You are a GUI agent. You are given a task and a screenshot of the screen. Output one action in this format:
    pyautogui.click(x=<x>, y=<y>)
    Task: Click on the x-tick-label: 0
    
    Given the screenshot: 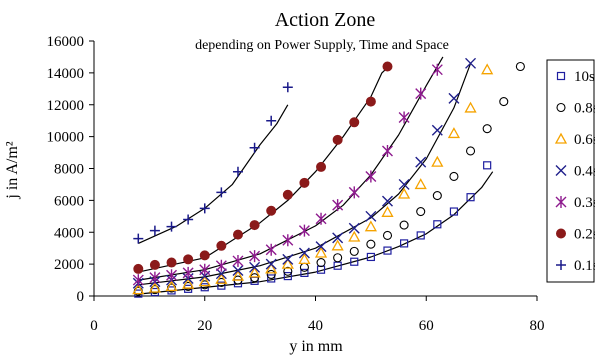 What is the action you would take?
    pyautogui.click(x=94, y=326)
    